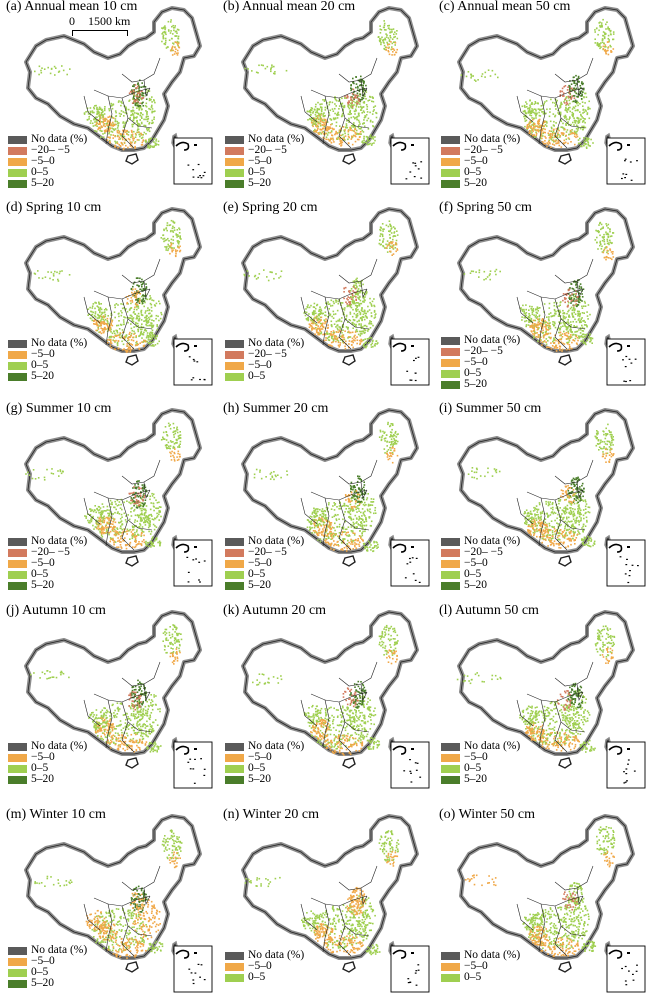 This screenshot has height=995, width=650. I want to click on south-china-sea-inset, so click(626, 161).